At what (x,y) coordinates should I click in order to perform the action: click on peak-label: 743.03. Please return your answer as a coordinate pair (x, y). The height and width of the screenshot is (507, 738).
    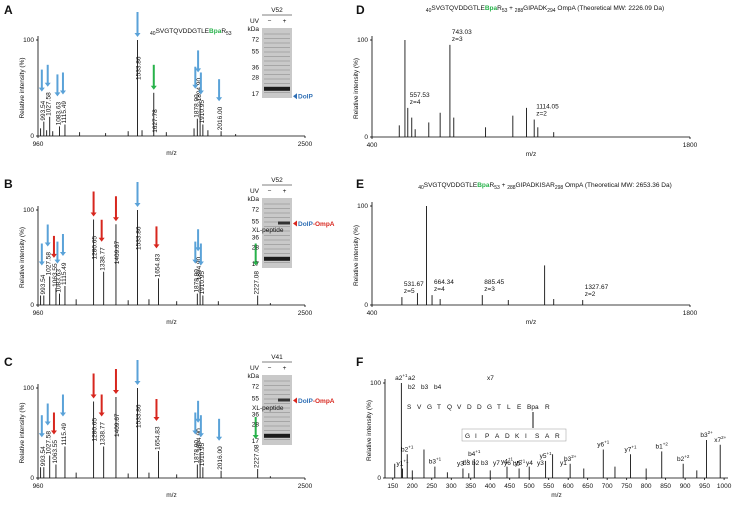
    Looking at the image, I should click on (462, 32).